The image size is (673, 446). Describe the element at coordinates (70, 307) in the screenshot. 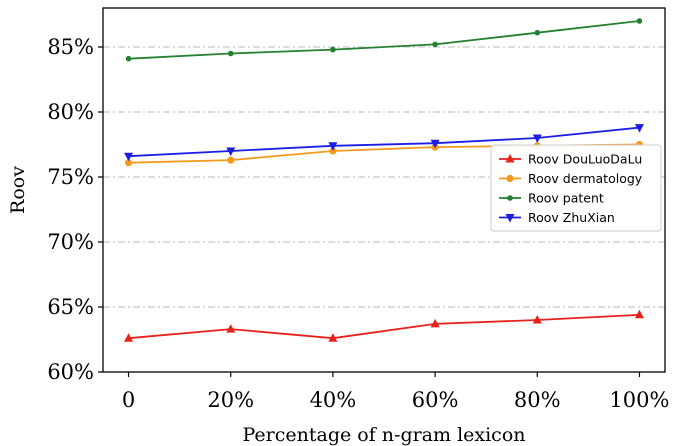

I see `y-tick-label: 65%` at that location.